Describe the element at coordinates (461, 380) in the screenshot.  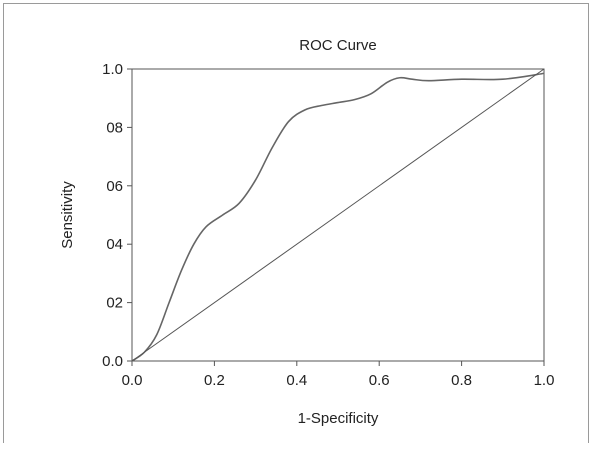
I see `x-tick-label: 0.8` at that location.